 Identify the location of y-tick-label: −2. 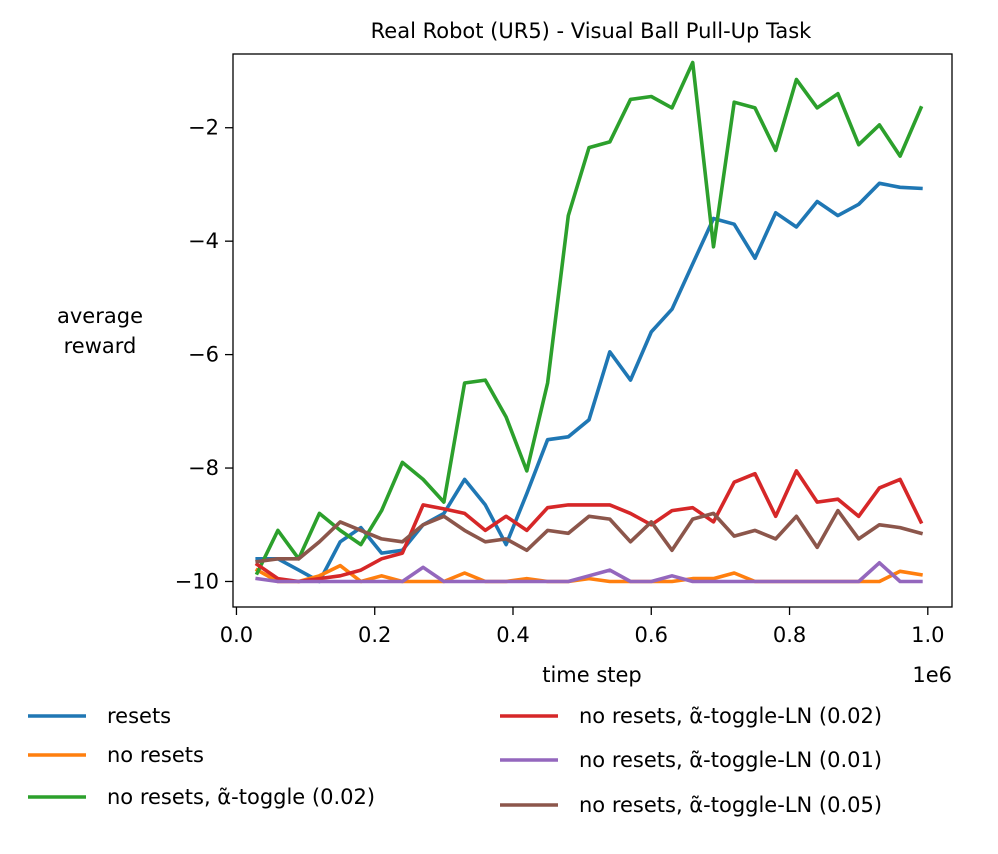
(203, 128).